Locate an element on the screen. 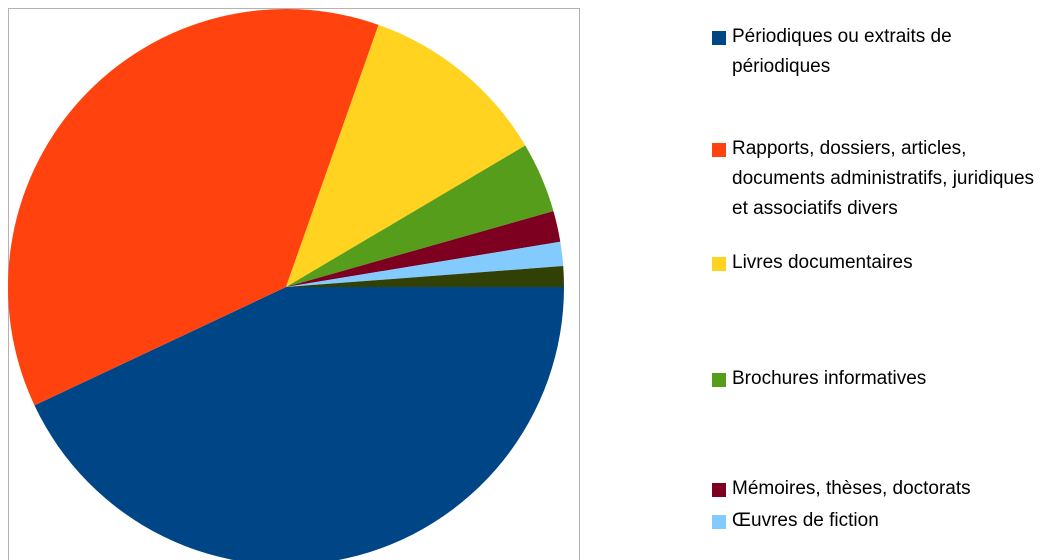  legend-label: Brochures informatives is located at coordinates (829, 378).